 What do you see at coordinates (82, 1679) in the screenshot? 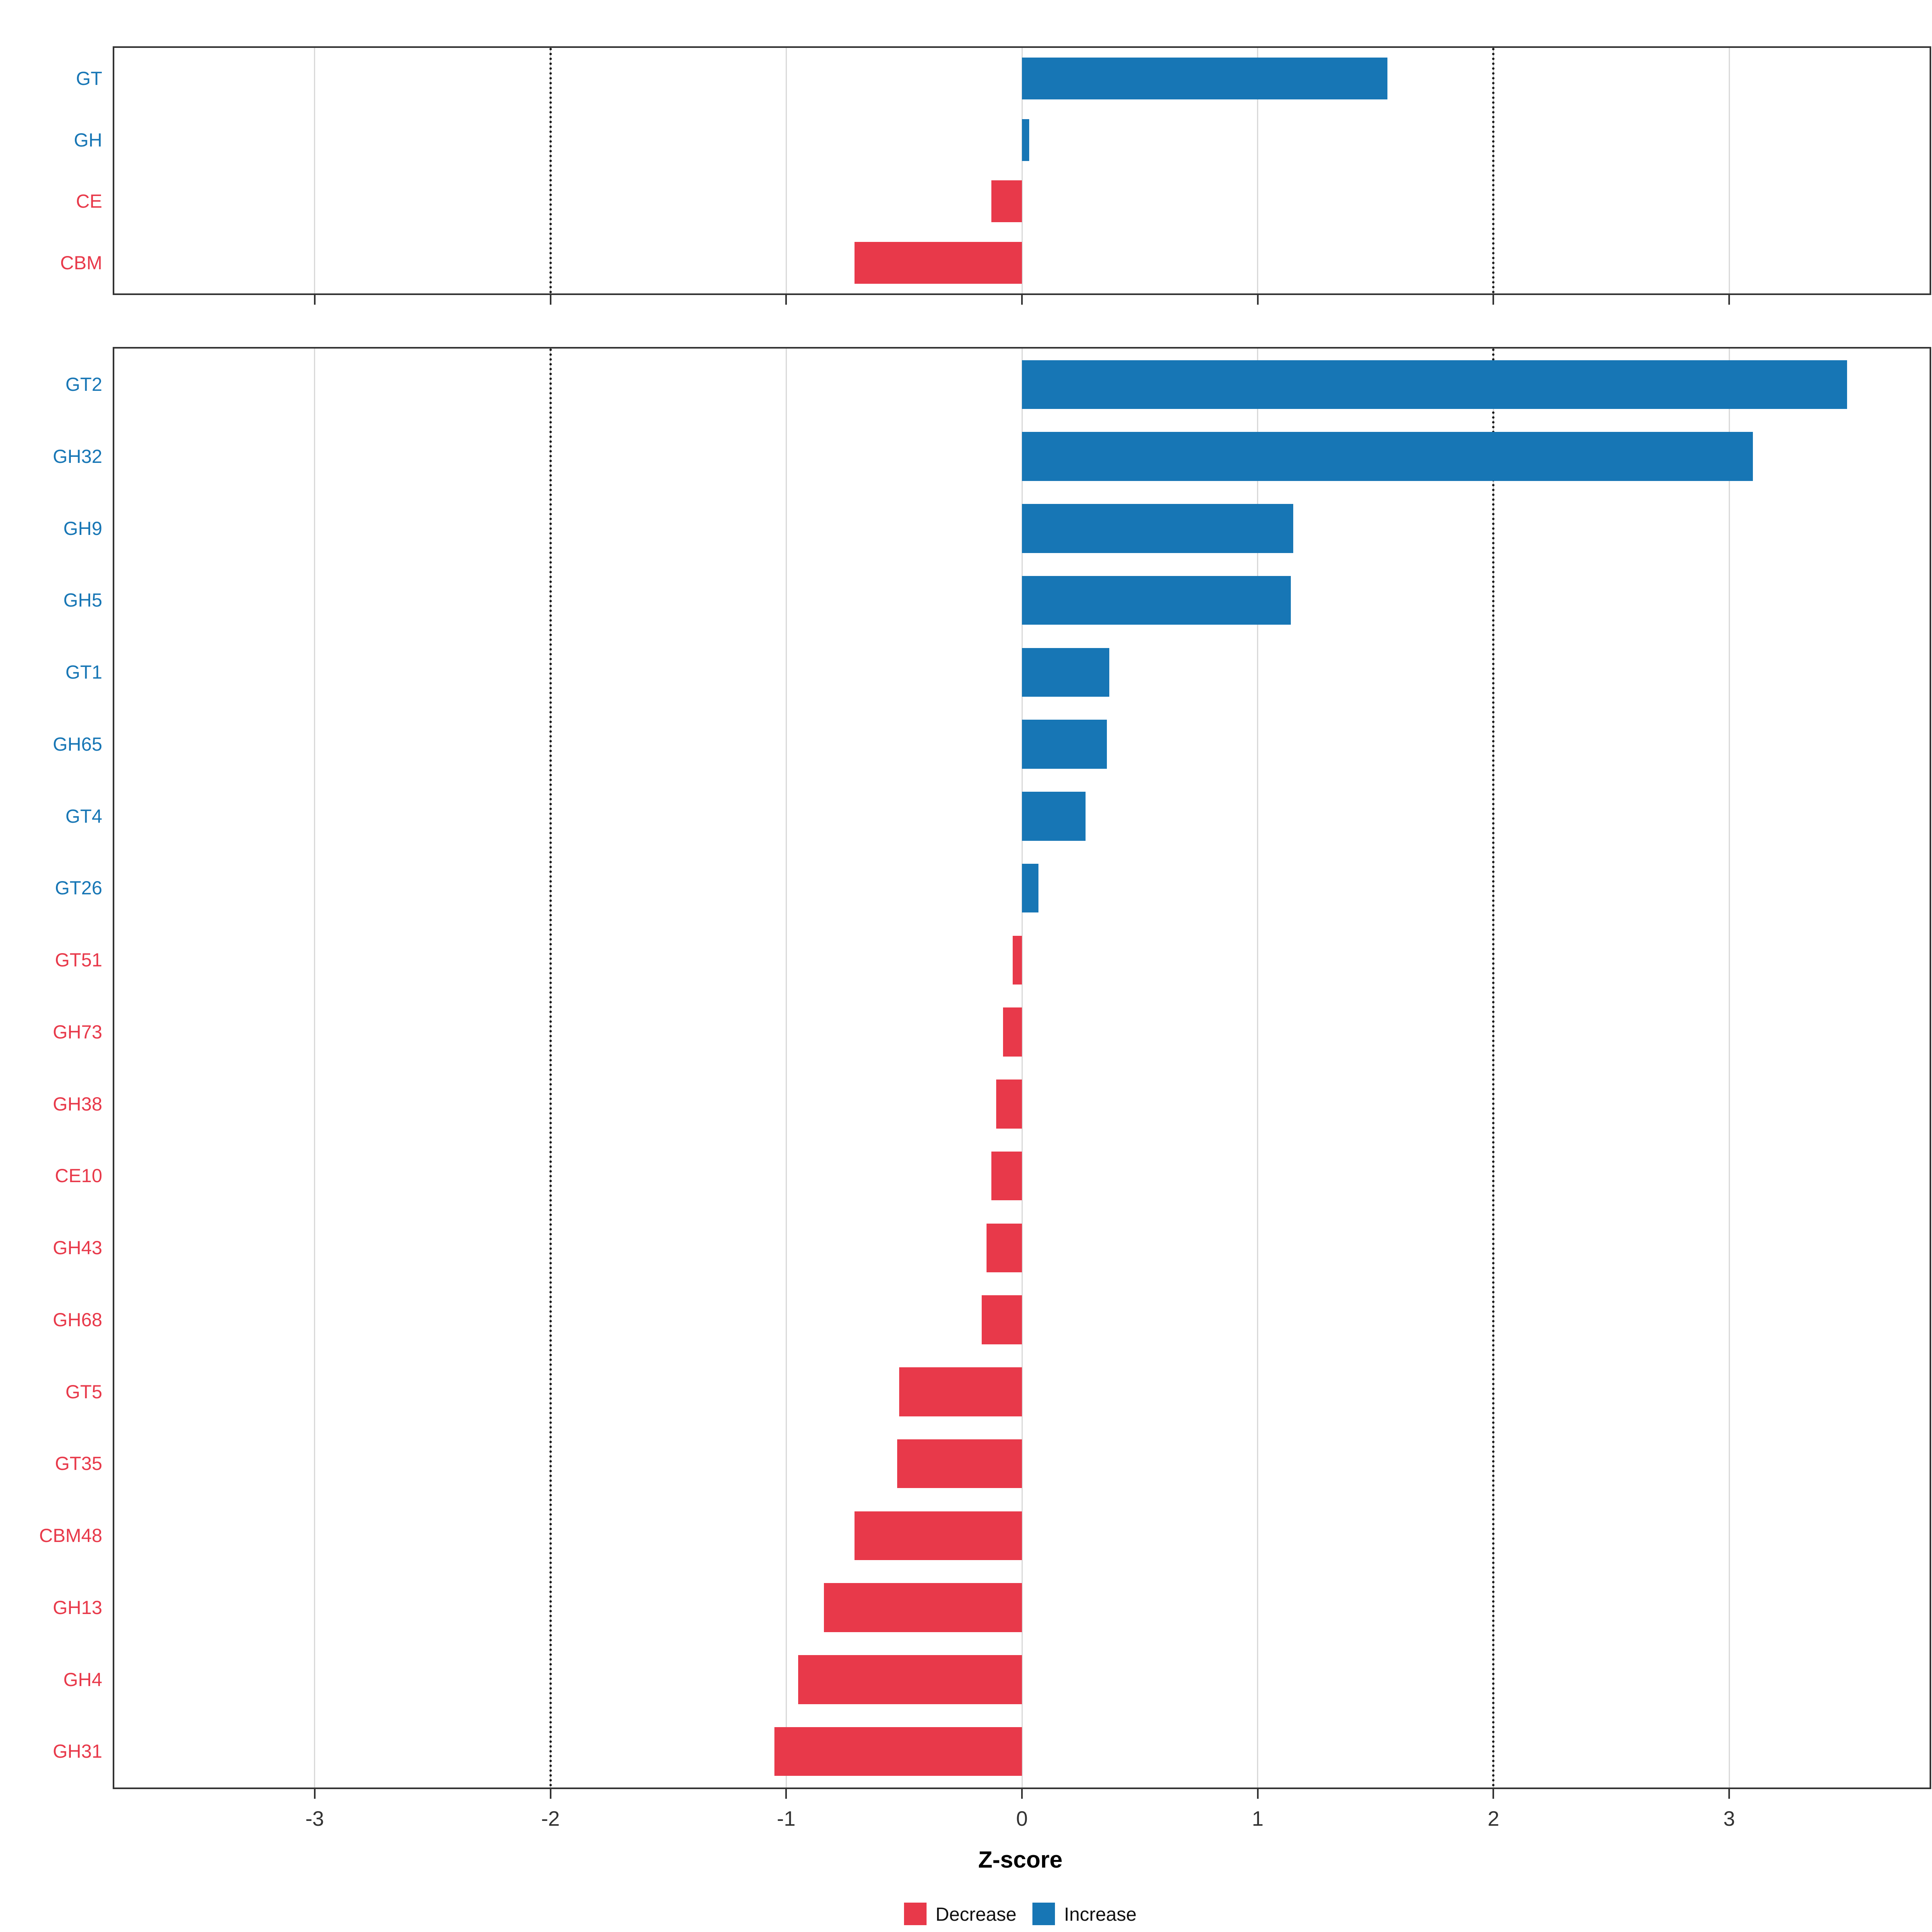
I see `y-axis-label-GH4: GH4` at bounding box center [82, 1679].